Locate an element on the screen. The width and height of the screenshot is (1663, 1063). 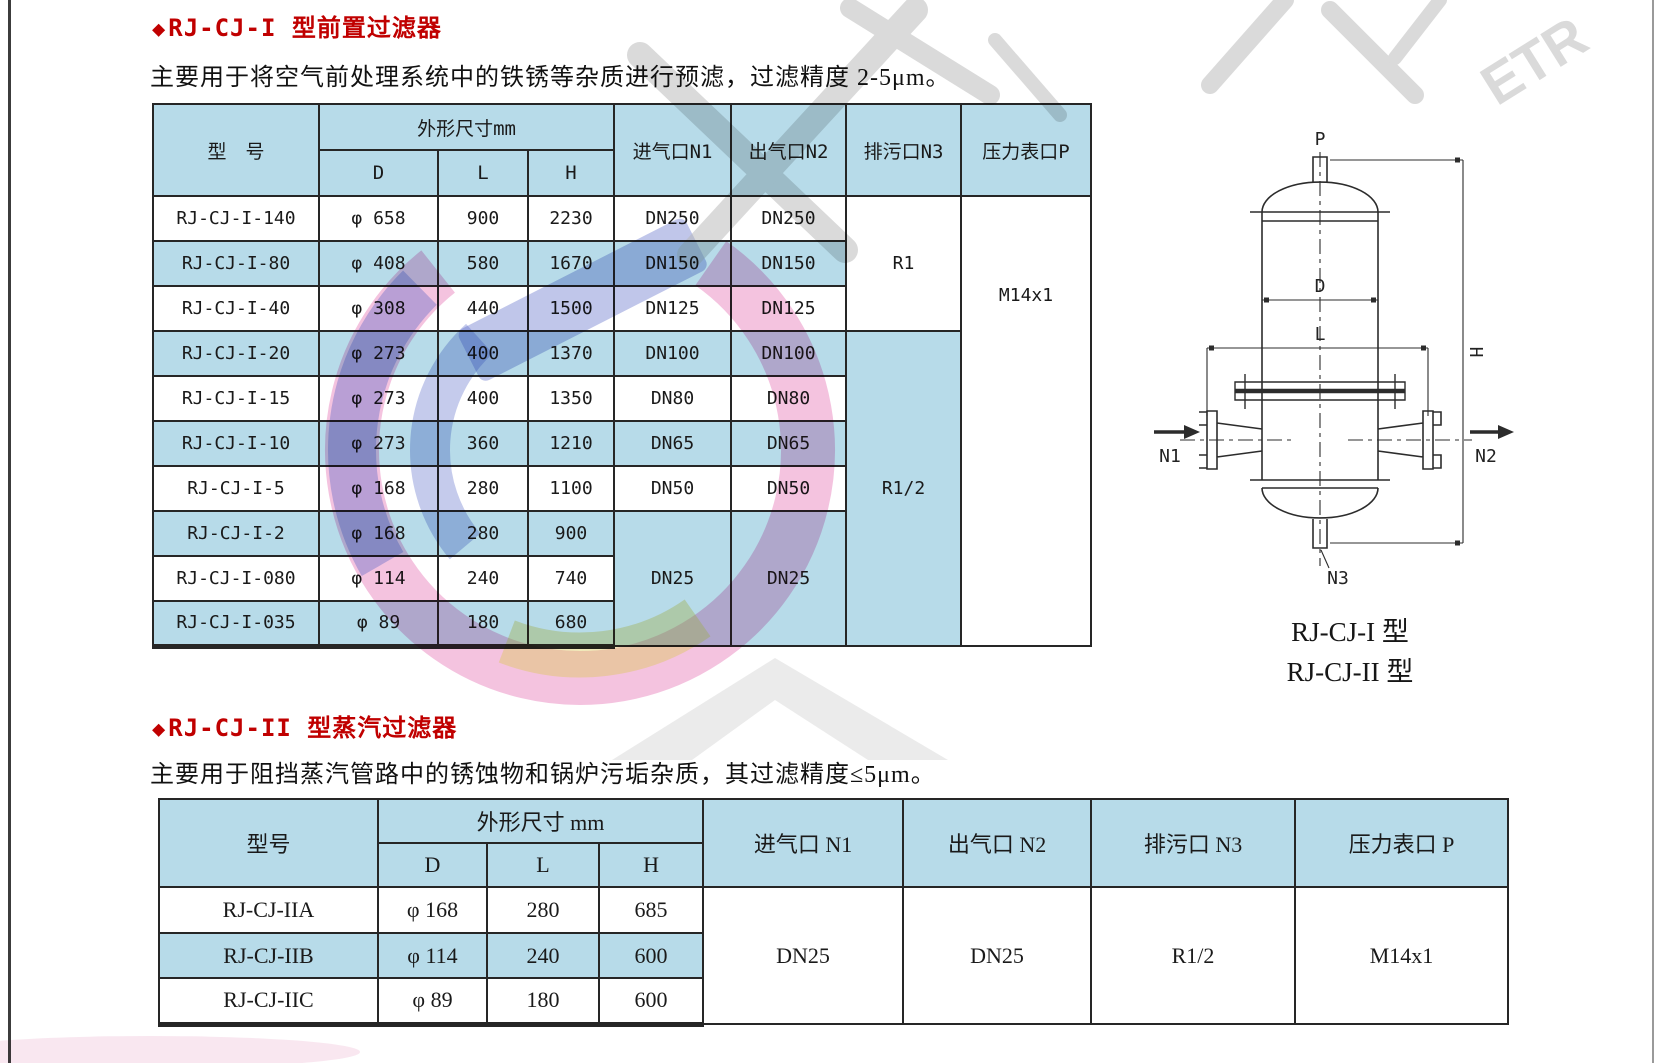
h-dim-label: H is located at coordinates (1475, 352).